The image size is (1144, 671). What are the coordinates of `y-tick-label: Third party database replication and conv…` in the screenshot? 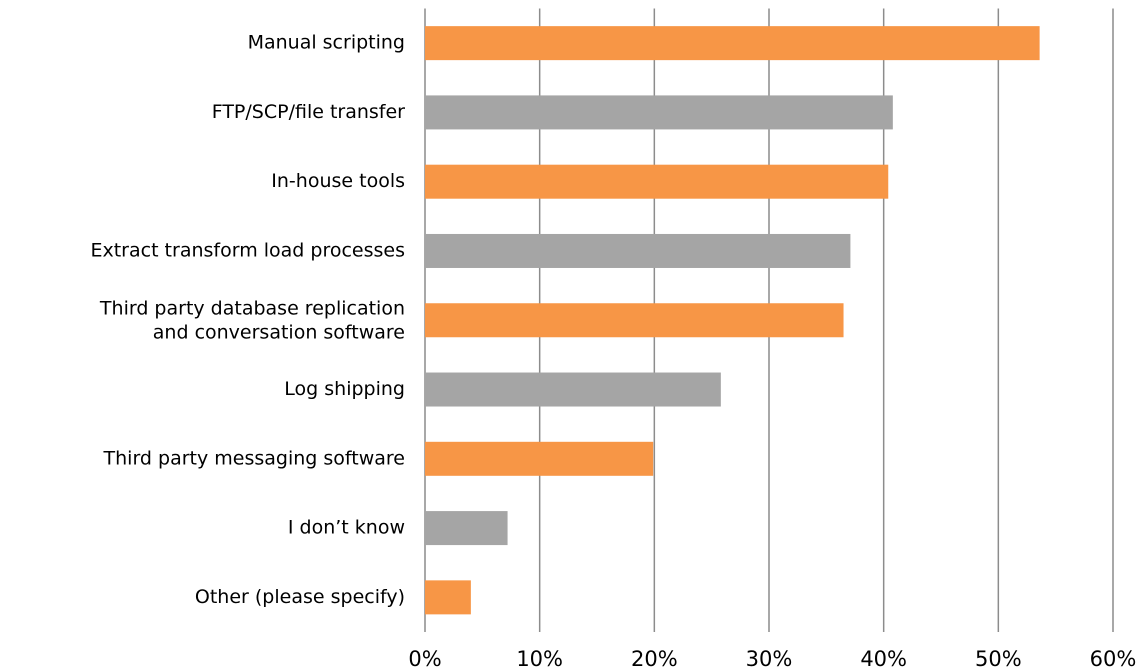 It's located at (252, 320).